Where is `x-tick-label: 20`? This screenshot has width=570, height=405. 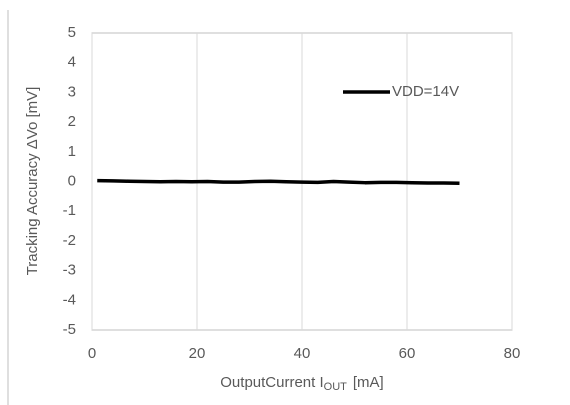 x-tick-label: 20 is located at coordinates (197, 353).